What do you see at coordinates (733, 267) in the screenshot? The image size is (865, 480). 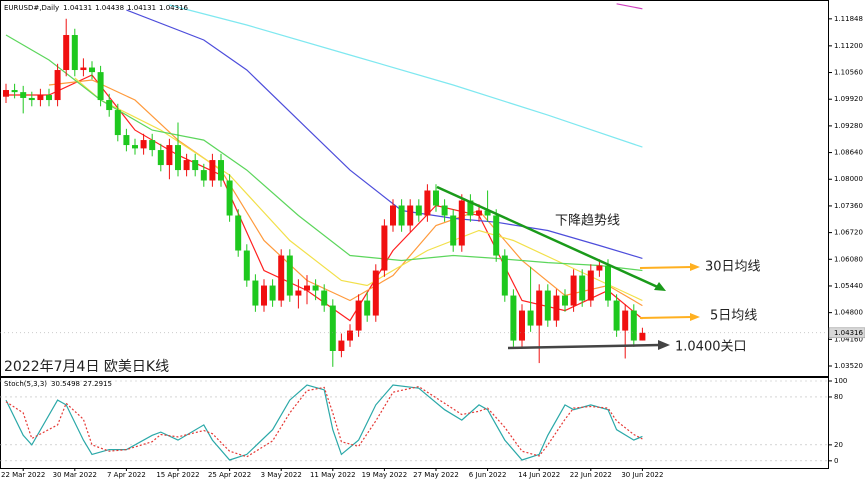 I see `annotation: 30日均线` at bounding box center [733, 267].